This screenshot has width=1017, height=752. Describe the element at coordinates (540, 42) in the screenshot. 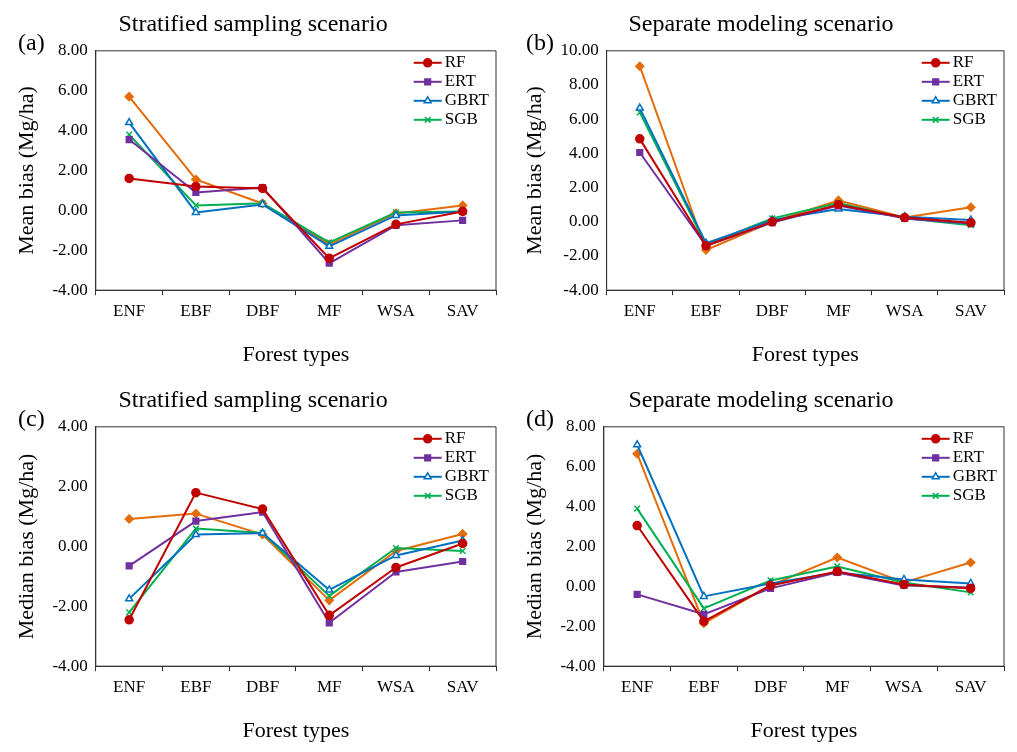

I see `text: (b)` at that location.